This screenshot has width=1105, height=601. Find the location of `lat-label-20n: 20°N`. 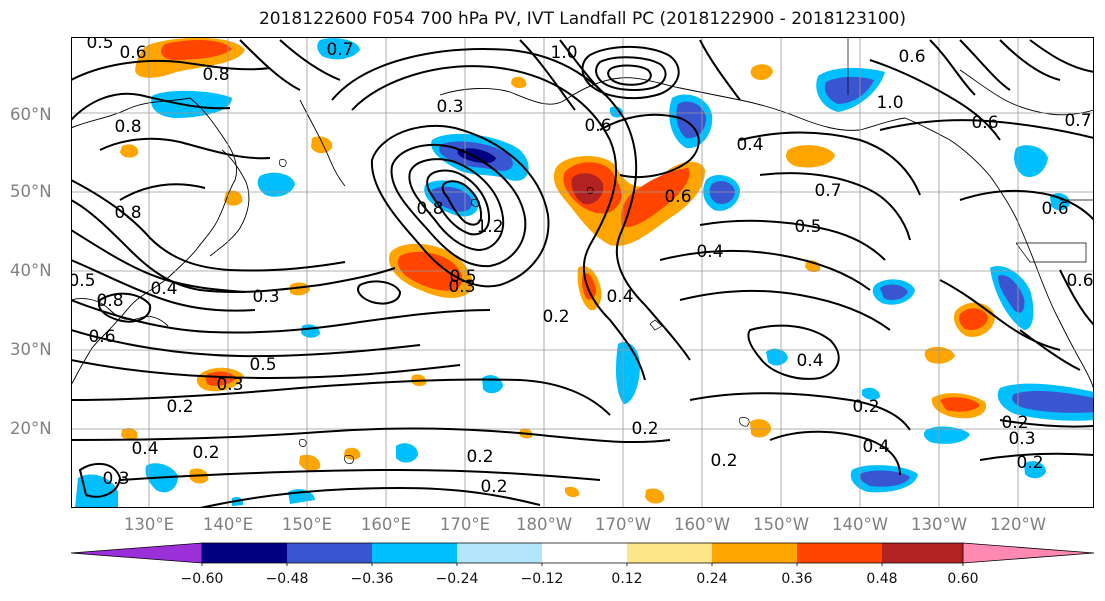

lat-label-20n: 20°N is located at coordinates (31, 428).